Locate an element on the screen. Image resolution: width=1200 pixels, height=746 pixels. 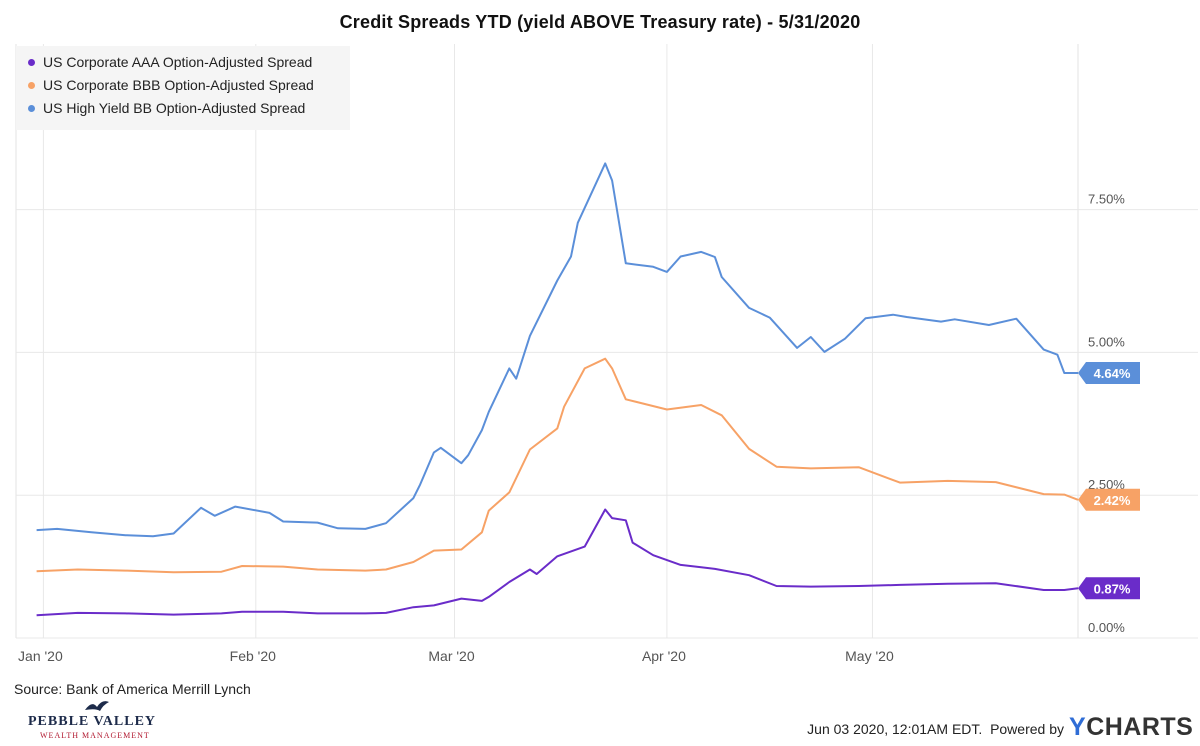
legend-item-aaa: US Corporate AAA Option-Adjusted Spread is located at coordinates (170, 62).